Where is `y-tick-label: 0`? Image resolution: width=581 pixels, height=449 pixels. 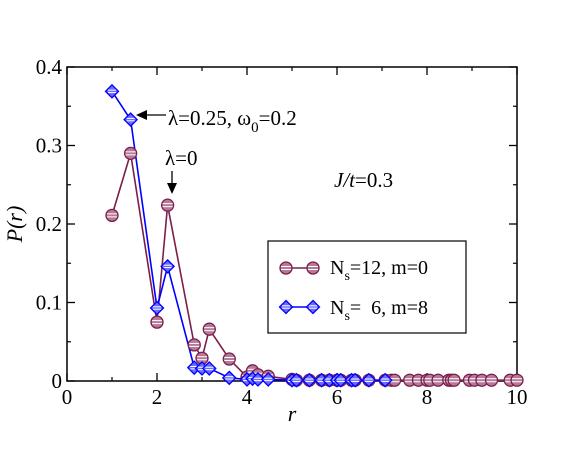
y-tick-label: 0 is located at coordinates (57, 381).